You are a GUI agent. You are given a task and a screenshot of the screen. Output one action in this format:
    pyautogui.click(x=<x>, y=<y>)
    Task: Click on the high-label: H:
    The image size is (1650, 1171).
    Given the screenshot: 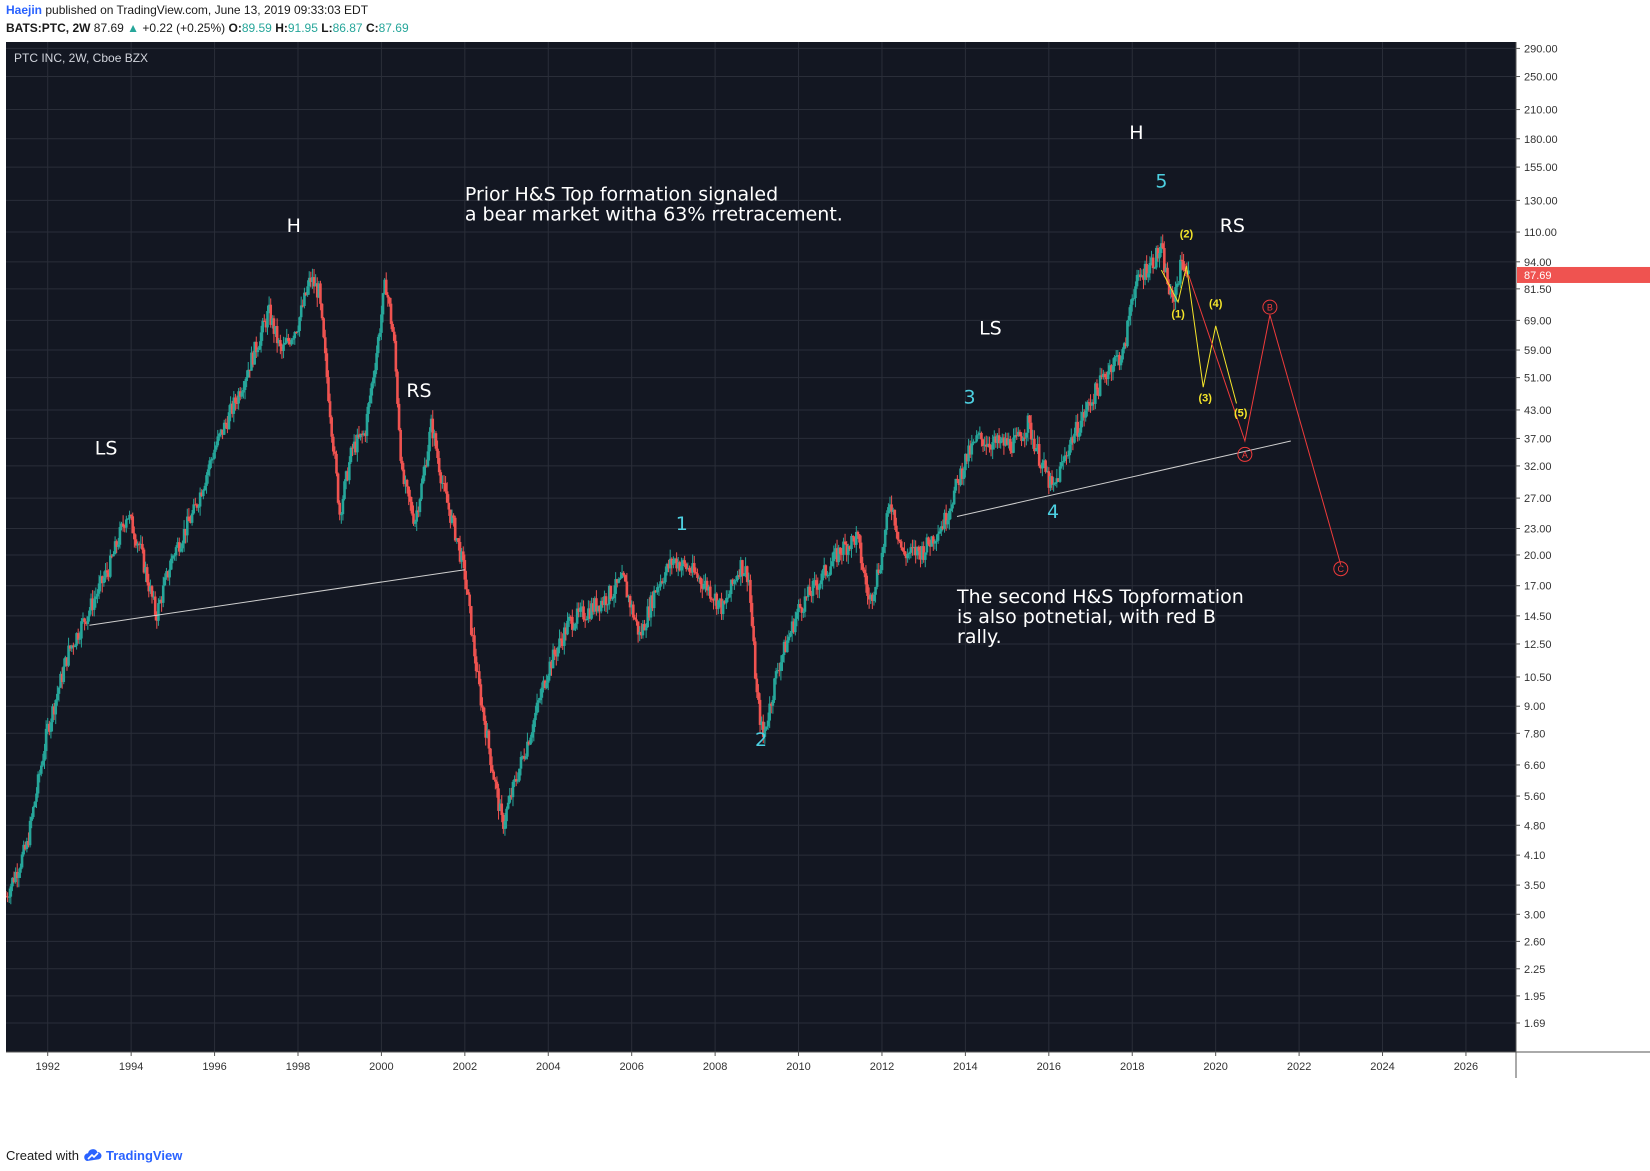 What is the action you would take?
    pyautogui.click(x=281, y=28)
    